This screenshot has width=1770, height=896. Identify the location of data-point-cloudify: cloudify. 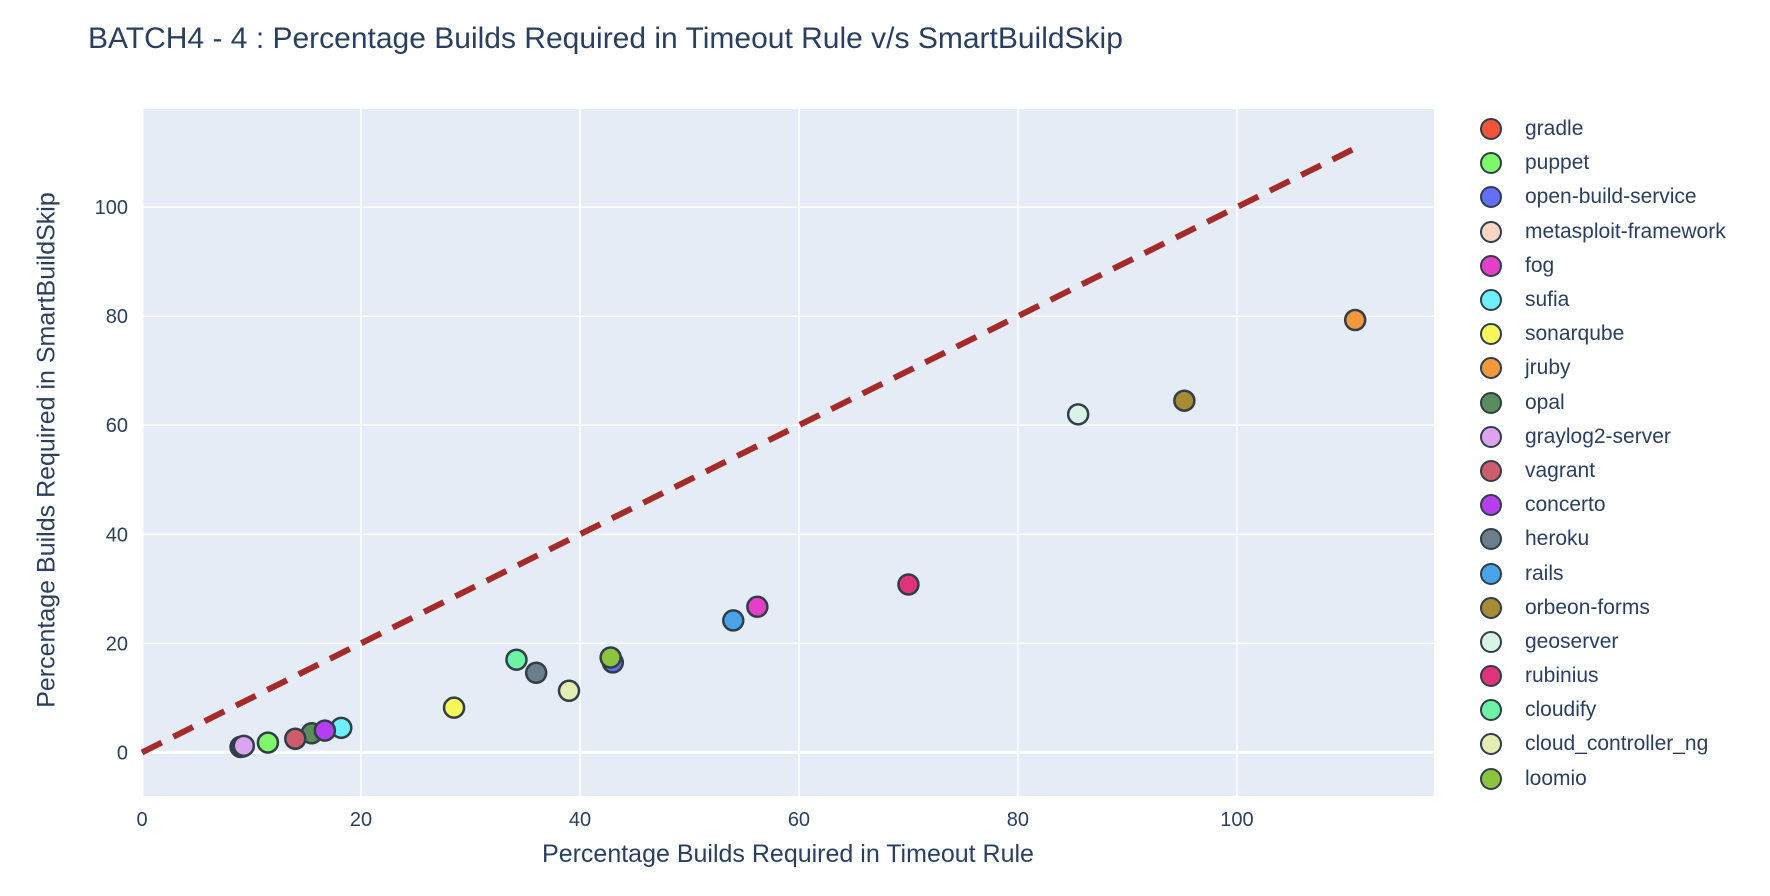
(516, 659).